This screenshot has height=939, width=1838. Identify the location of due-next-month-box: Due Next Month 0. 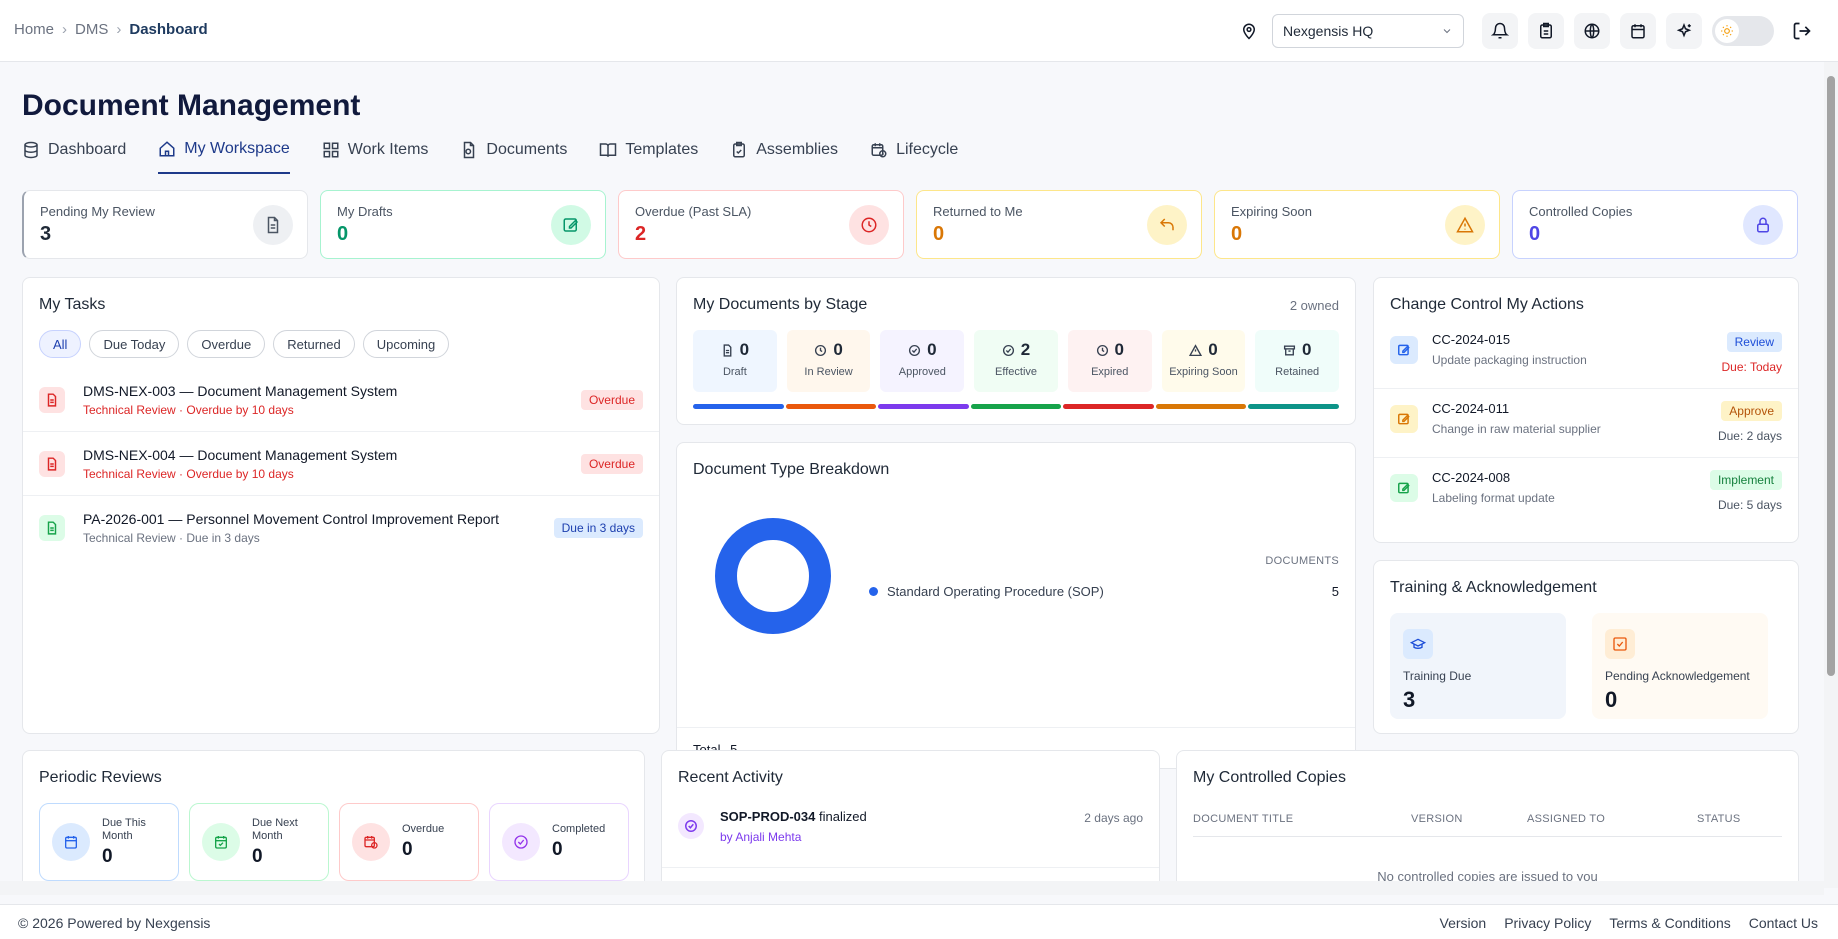
(259, 842).